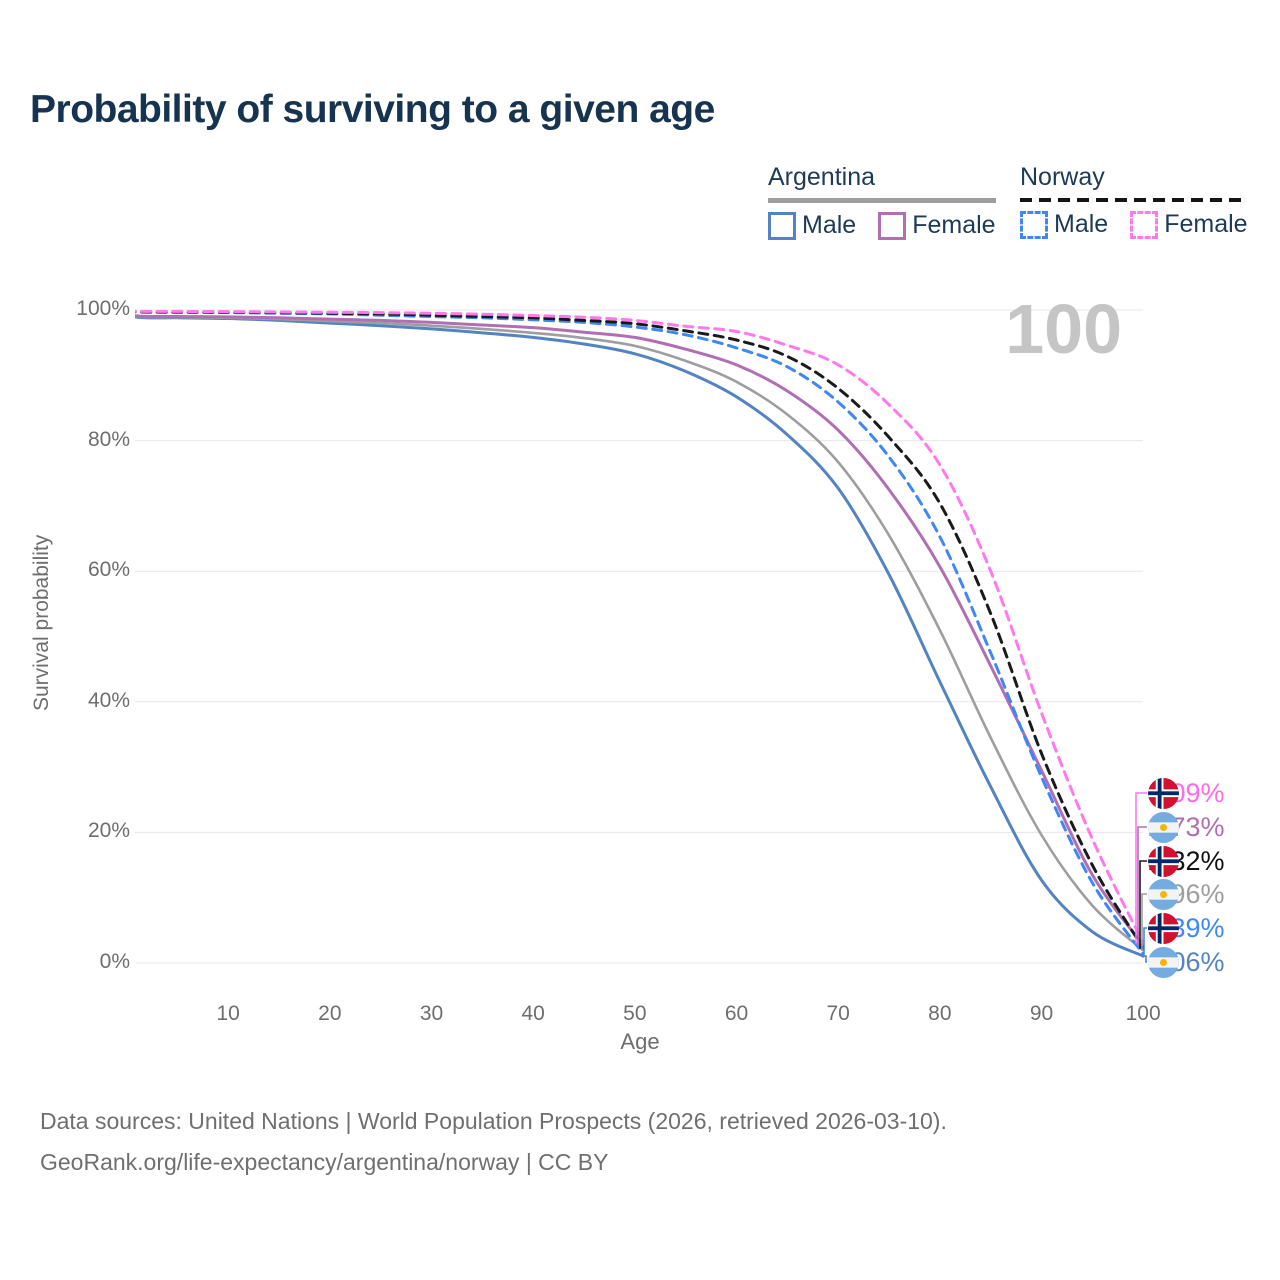 This screenshot has height=1280, width=1280. What do you see at coordinates (635, 1013) in the screenshot?
I see `x-tick-label: 50` at bounding box center [635, 1013].